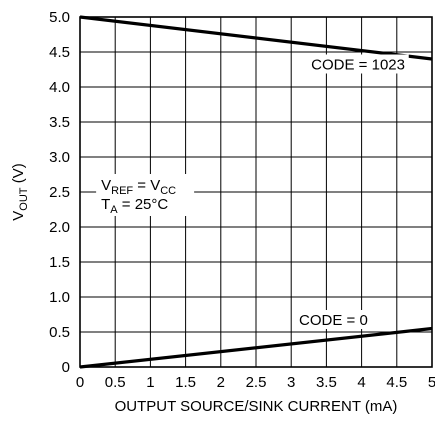 This screenshot has height=421, width=435. What do you see at coordinates (59, 17) in the screenshot?
I see `y-tick-label-10: 5.0` at bounding box center [59, 17].